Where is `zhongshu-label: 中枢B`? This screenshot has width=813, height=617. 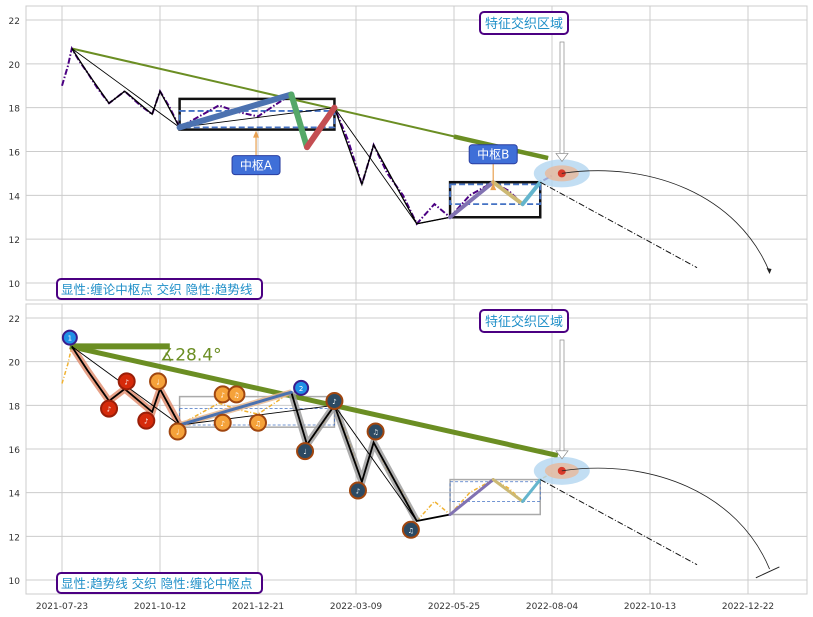 zhongshu-label: 中枢B is located at coordinates (493, 154).